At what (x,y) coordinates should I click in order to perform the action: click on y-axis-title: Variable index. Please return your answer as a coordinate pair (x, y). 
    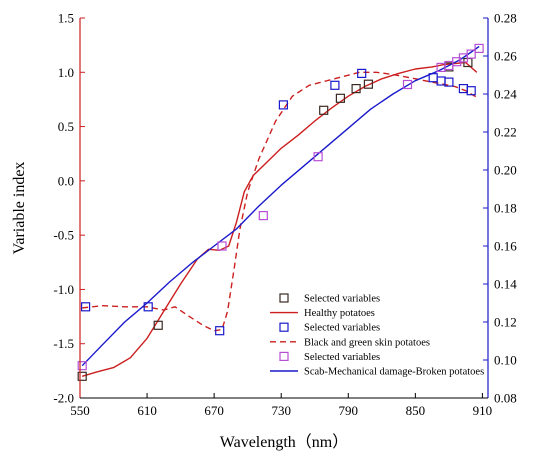
    Looking at the image, I should click on (19, 208).